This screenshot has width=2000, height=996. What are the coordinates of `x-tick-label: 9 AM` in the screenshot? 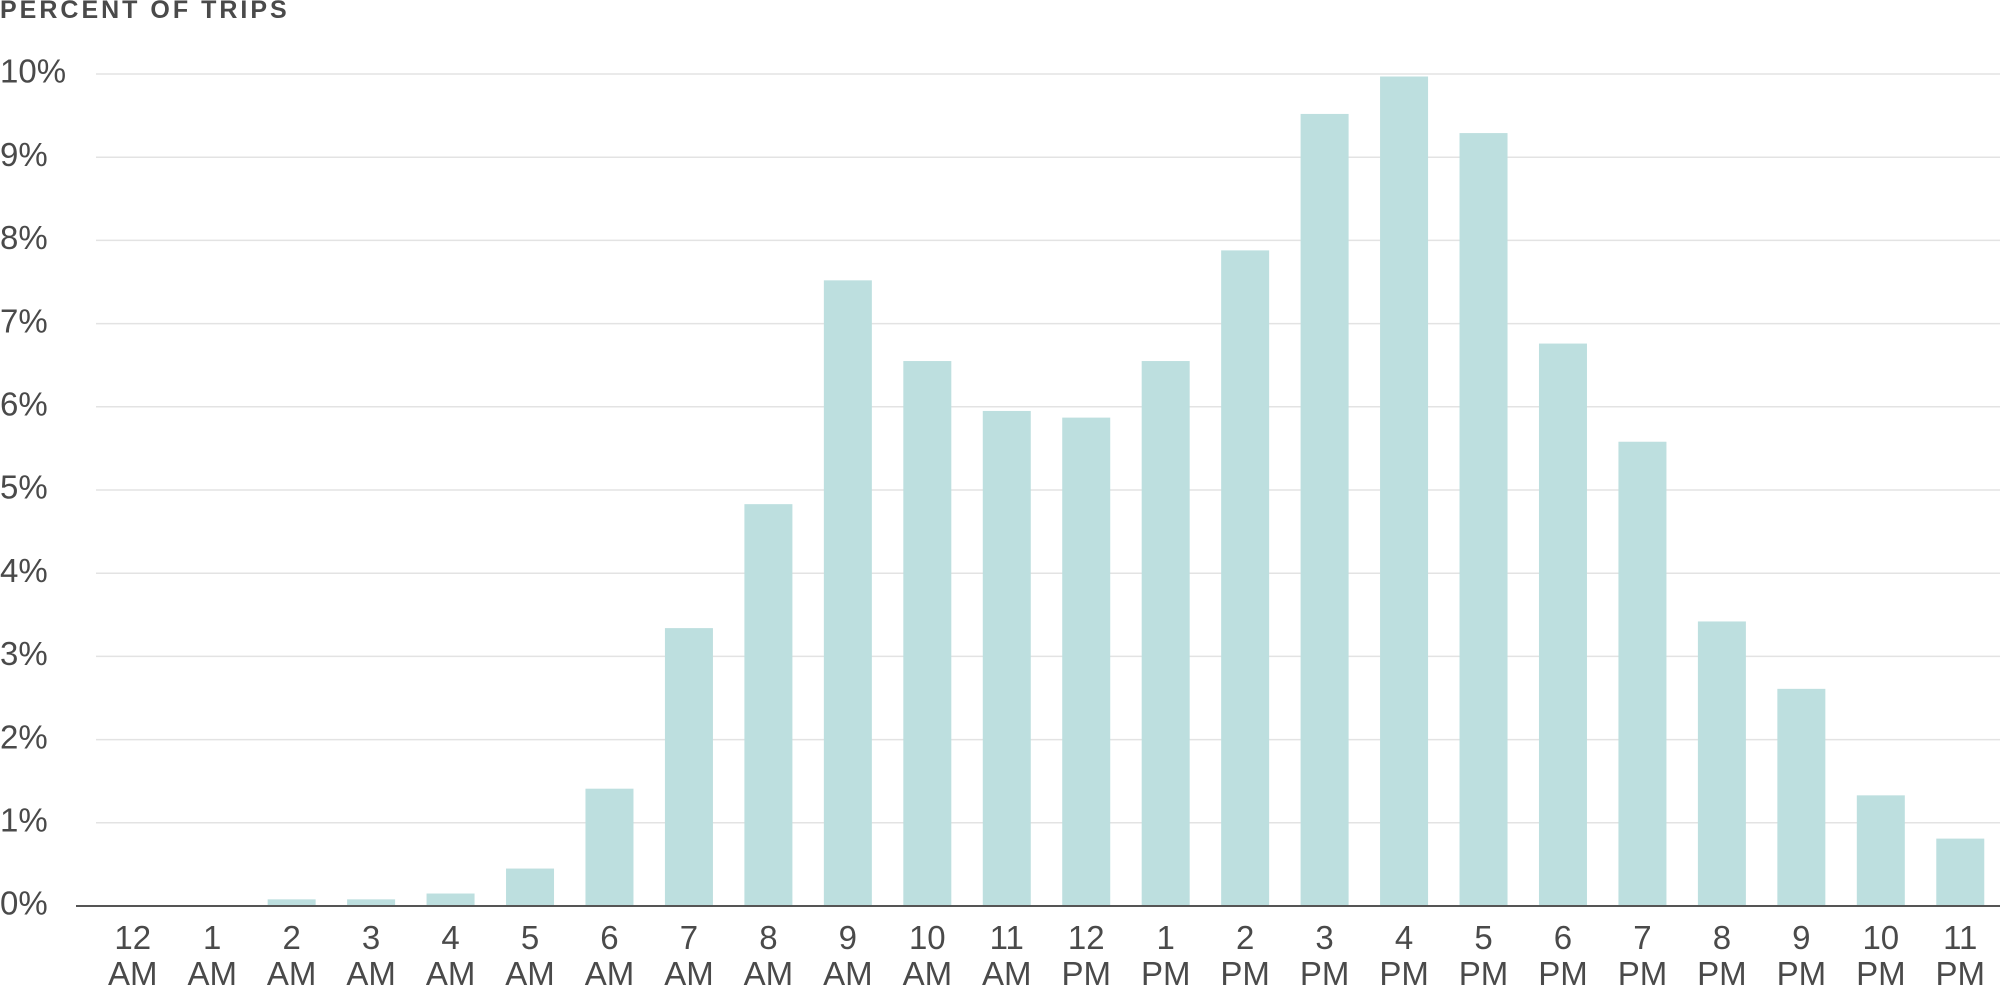 It's located at (848, 955).